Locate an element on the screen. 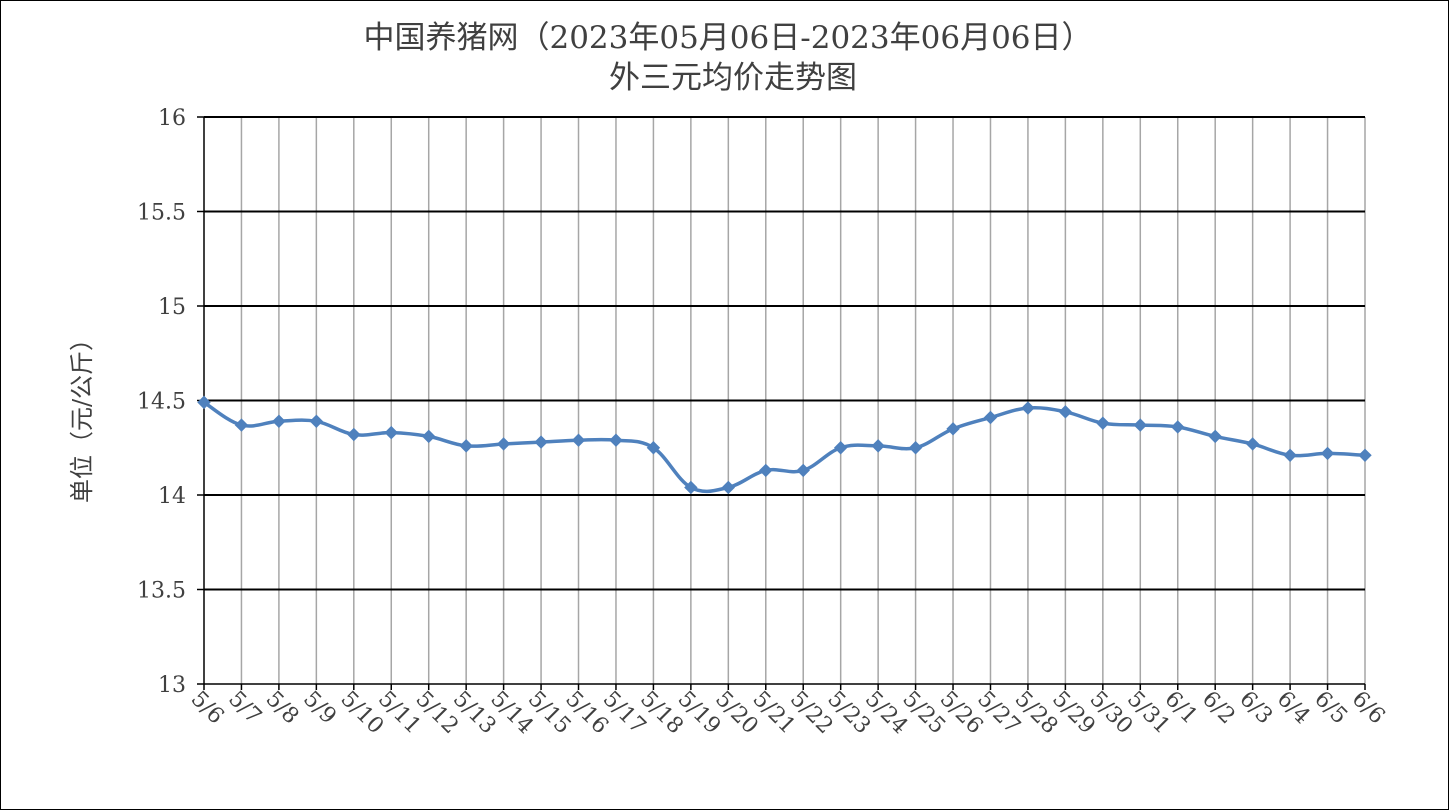 The image size is (1449, 810). y-tick-label: 13 is located at coordinates (172, 685).